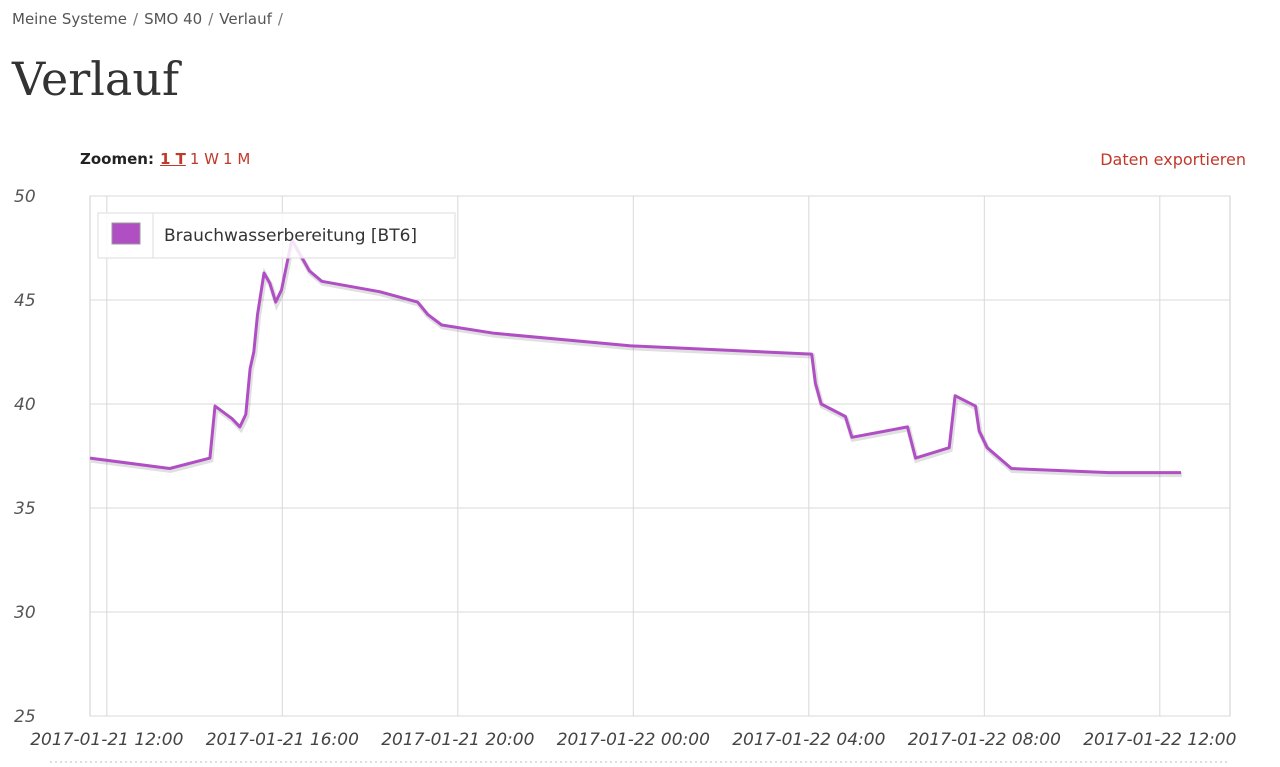  What do you see at coordinates (25, 613) in the screenshot?
I see `y-tick-label: 30` at bounding box center [25, 613].